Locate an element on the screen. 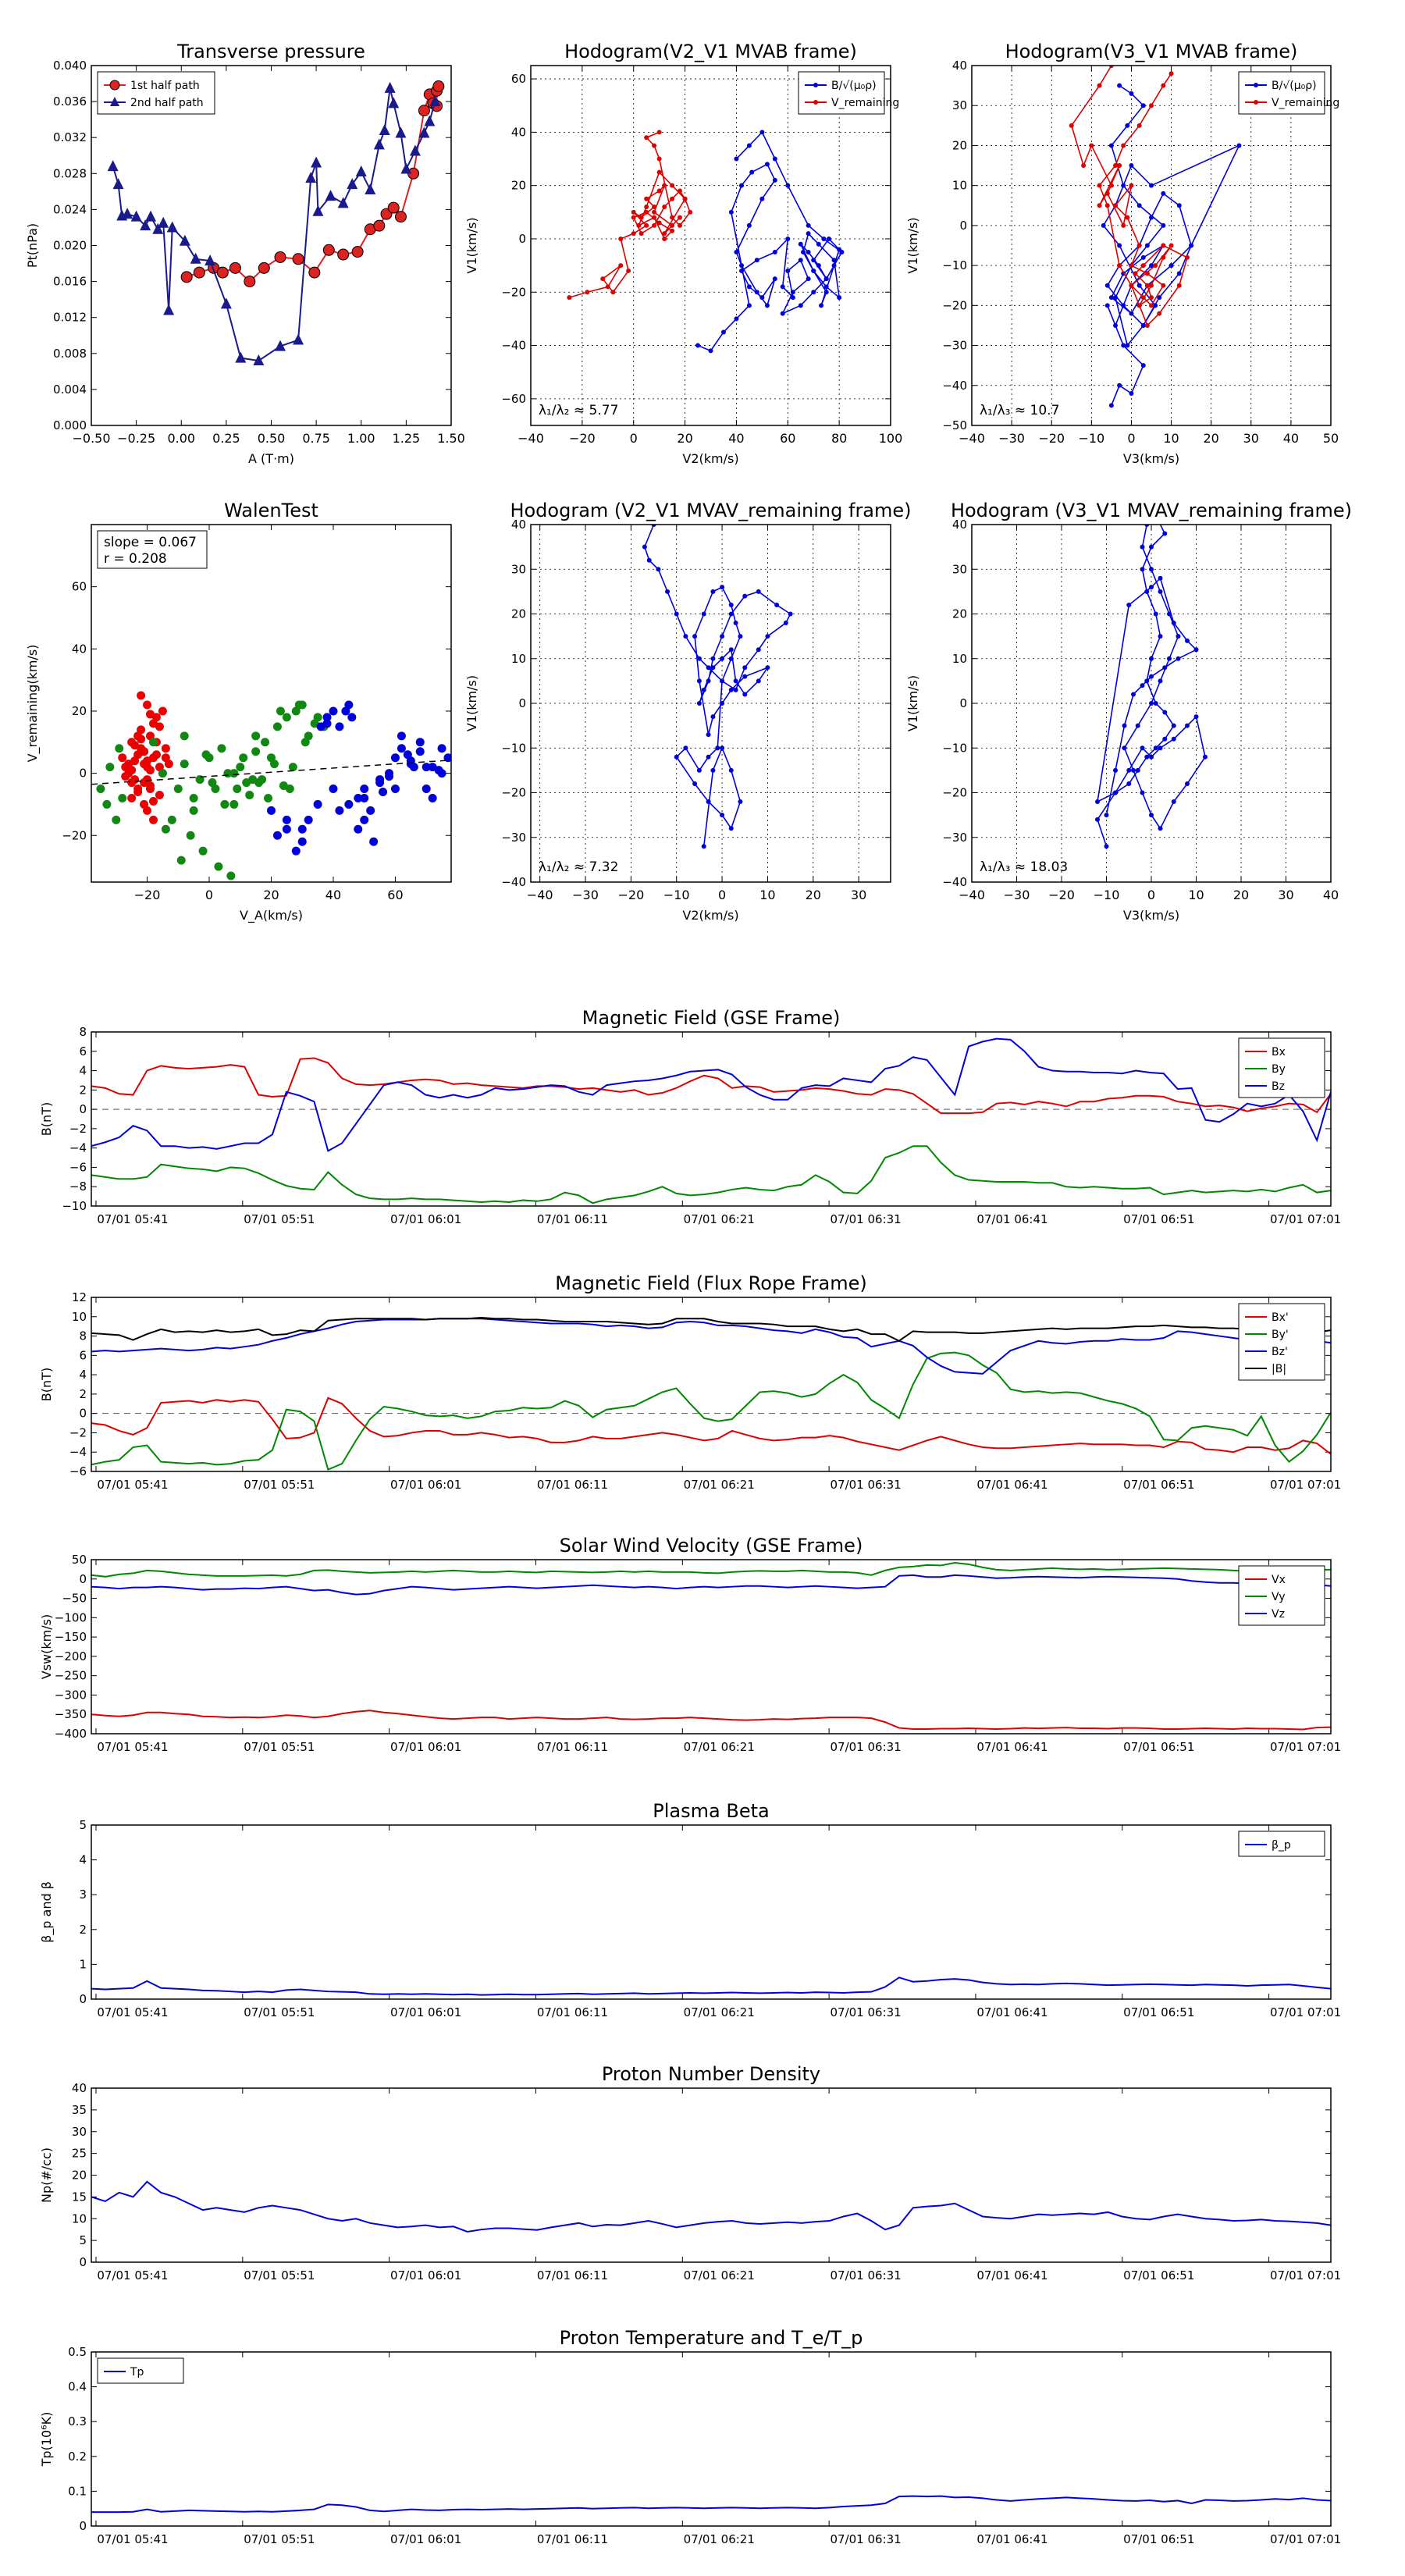 This screenshot has width=1405, height=2576. x-tick-label: 07/01 06:11 is located at coordinates (573, 1747).